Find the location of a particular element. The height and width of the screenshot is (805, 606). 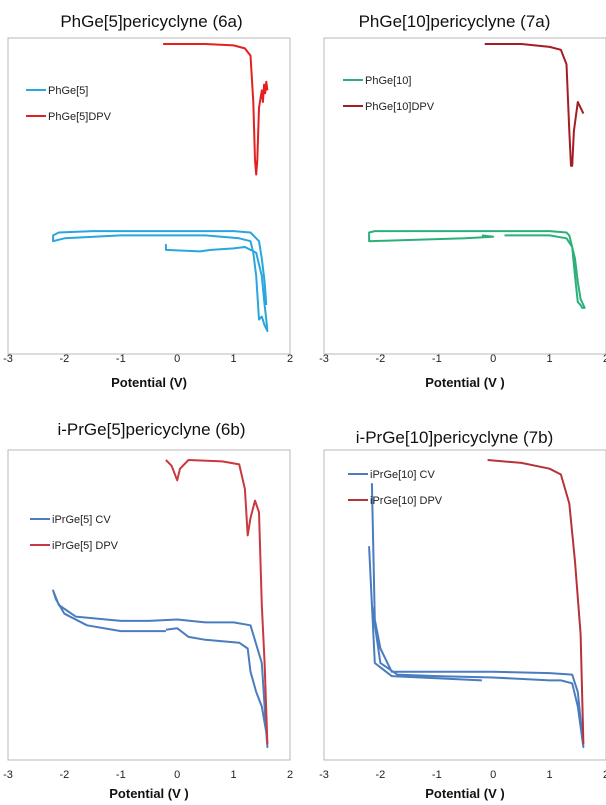

legend-label: PhGe[10] is located at coordinates (388, 81).